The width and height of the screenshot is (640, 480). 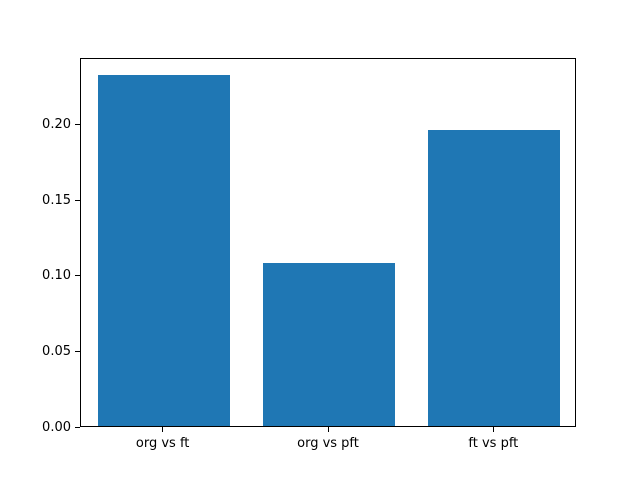 What do you see at coordinates (56, 427) in the screenshot?
I see `y-tick-label: 0.00` at bounding box center [56, 427].